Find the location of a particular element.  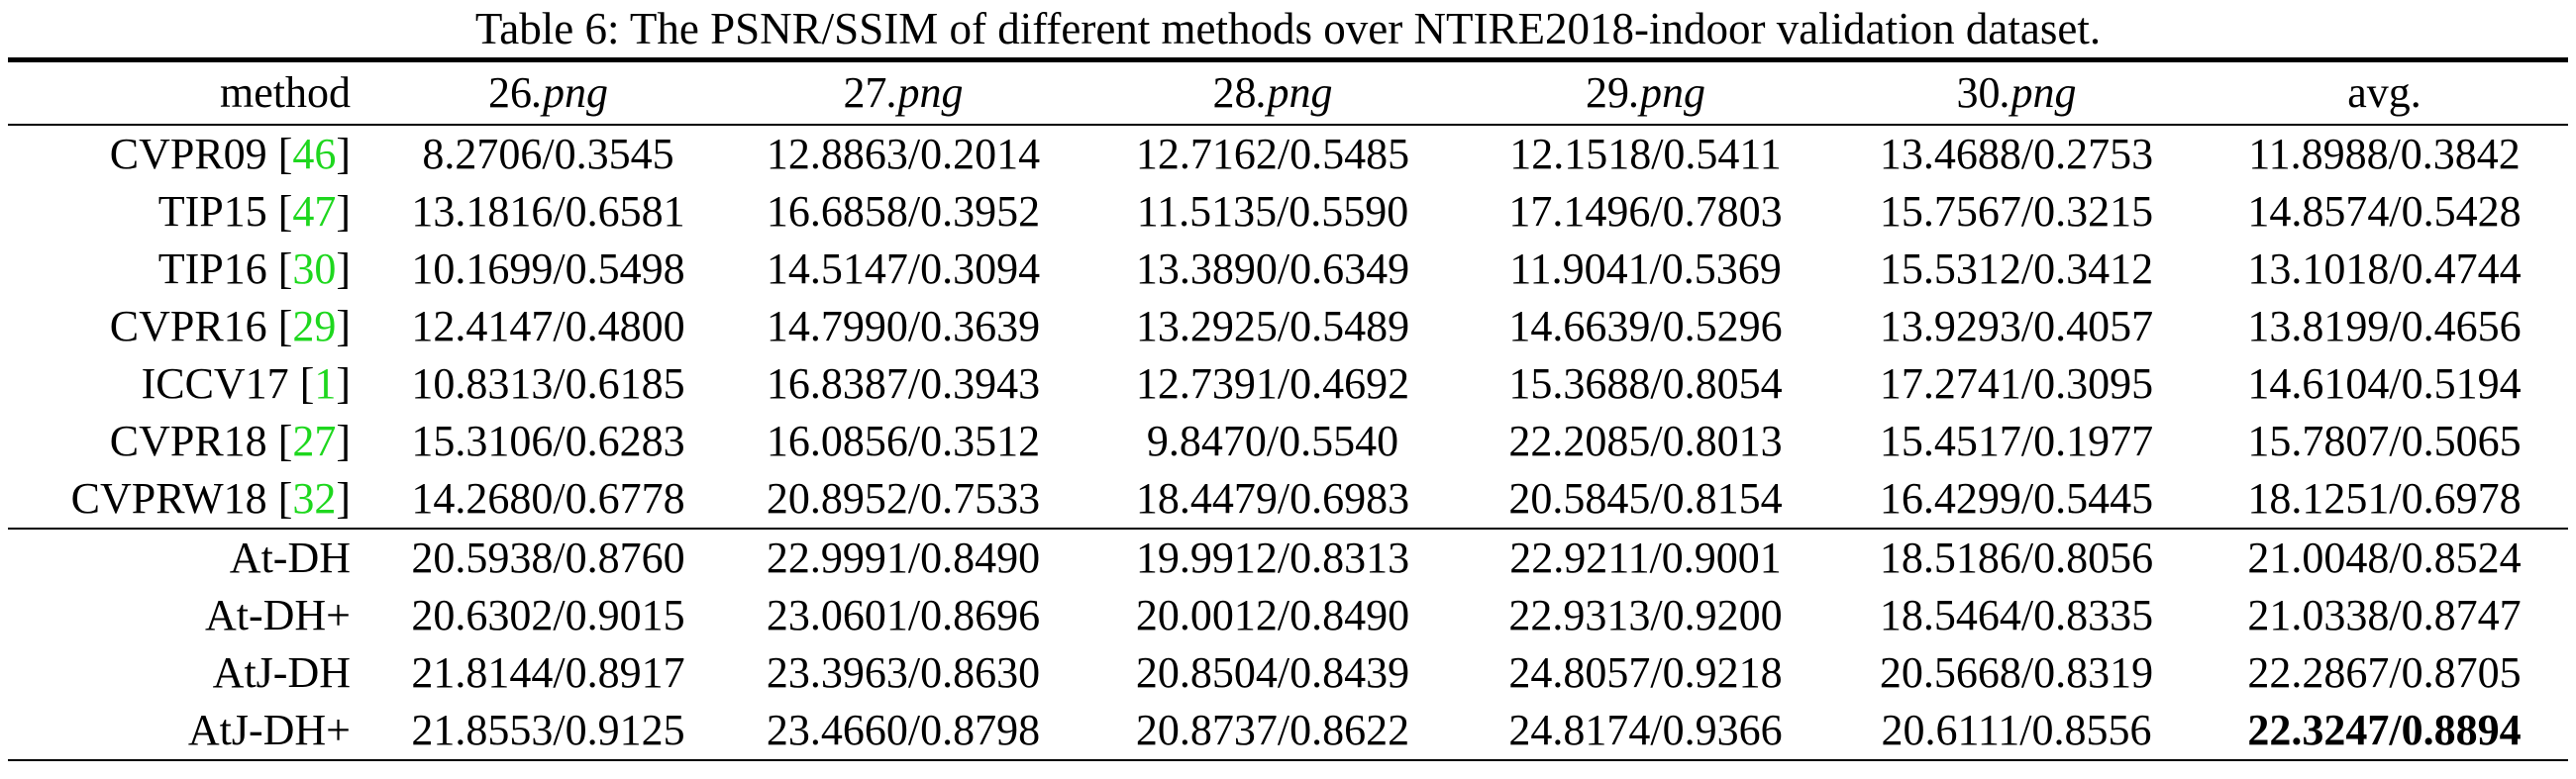

header-cell: 28.png is located at coordinates (1272, 93).